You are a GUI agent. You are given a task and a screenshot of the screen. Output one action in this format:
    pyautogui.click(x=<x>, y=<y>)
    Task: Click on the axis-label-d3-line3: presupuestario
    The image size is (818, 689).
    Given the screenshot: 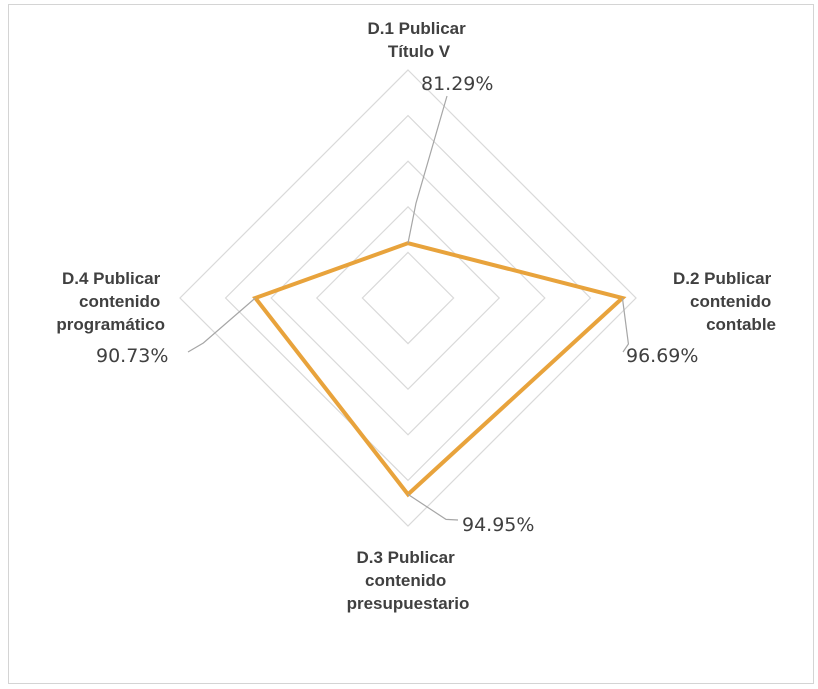 What is the action you would take?
    pyautogui.click(x=408, y=603)
    